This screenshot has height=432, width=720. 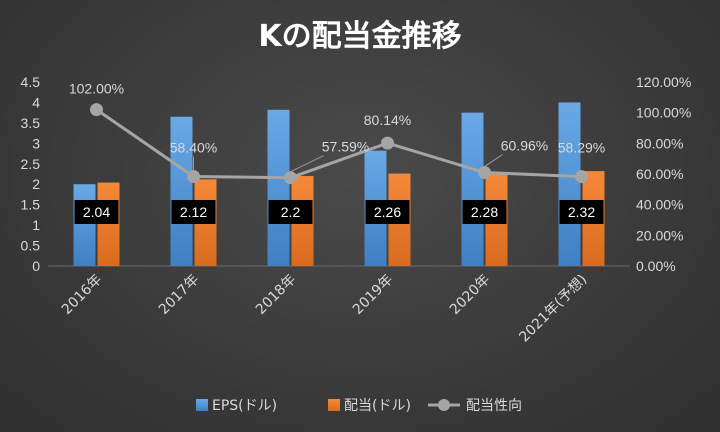 I want to click on dividend-value-label: 2.2, so click(x=291, y=212).